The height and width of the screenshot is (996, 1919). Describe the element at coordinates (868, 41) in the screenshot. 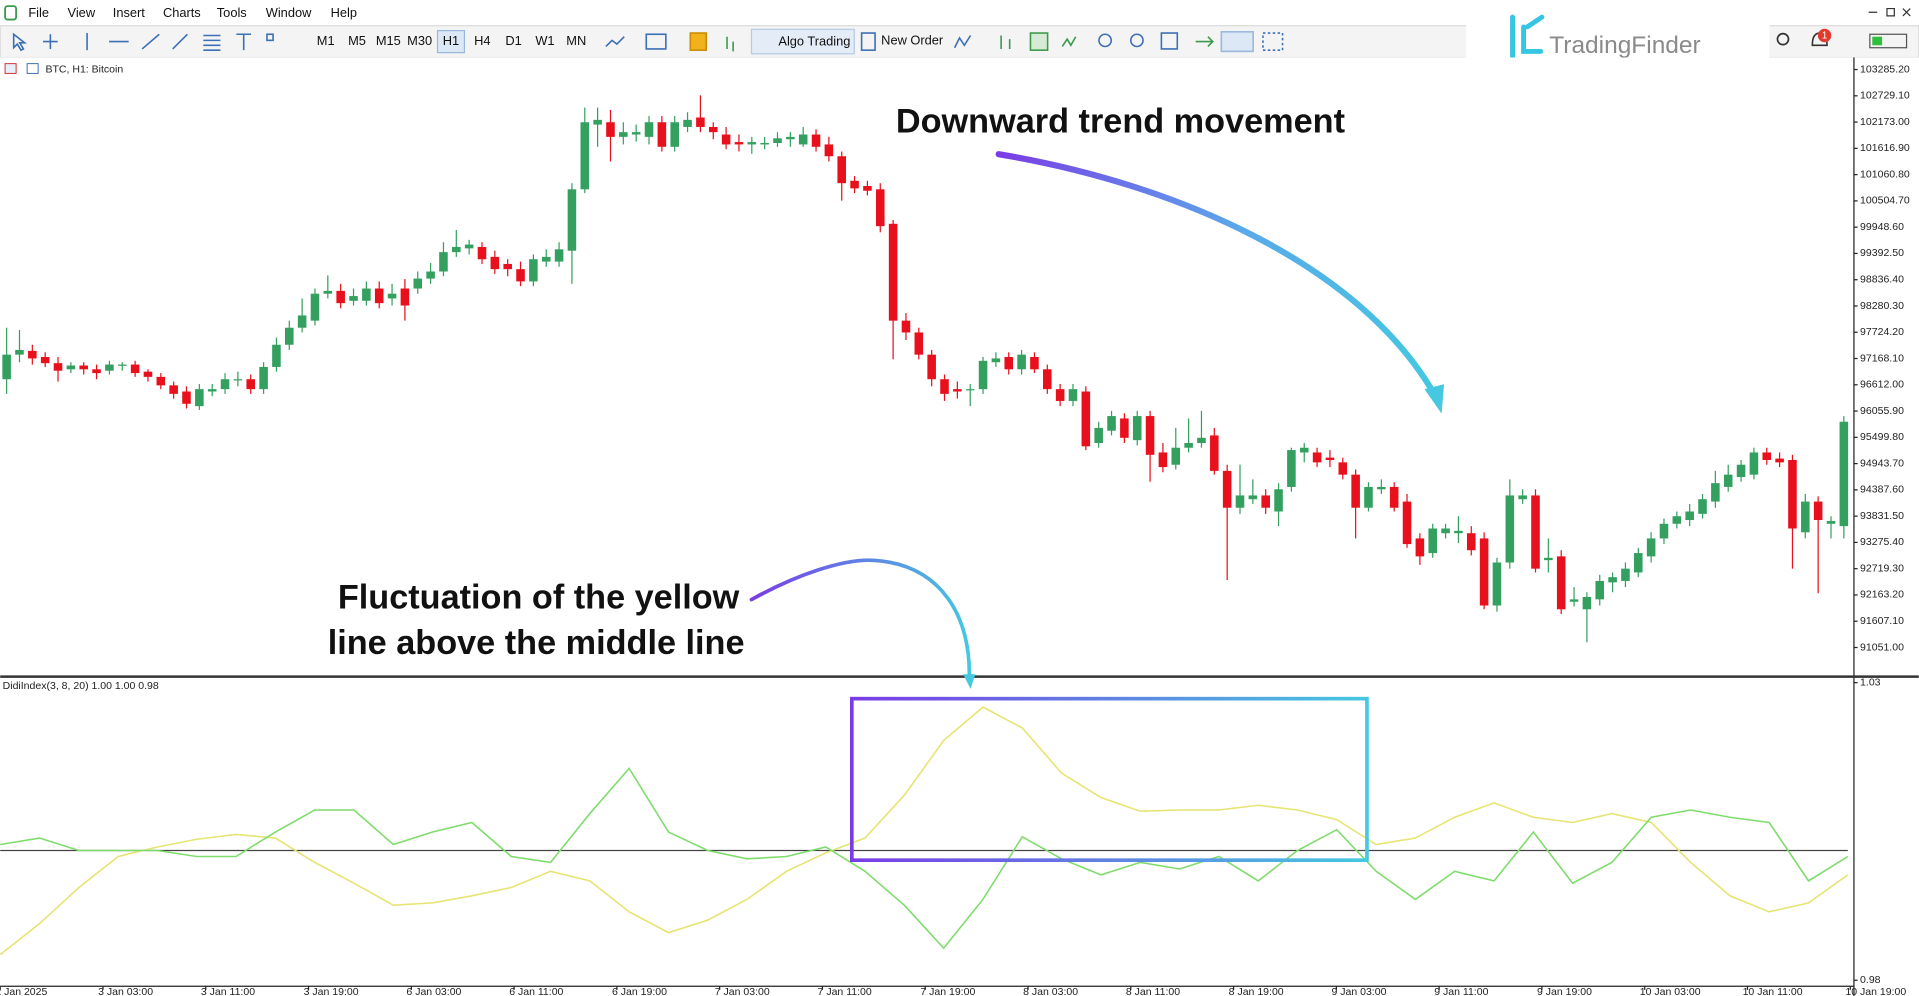

I see `order-icon` at that location.